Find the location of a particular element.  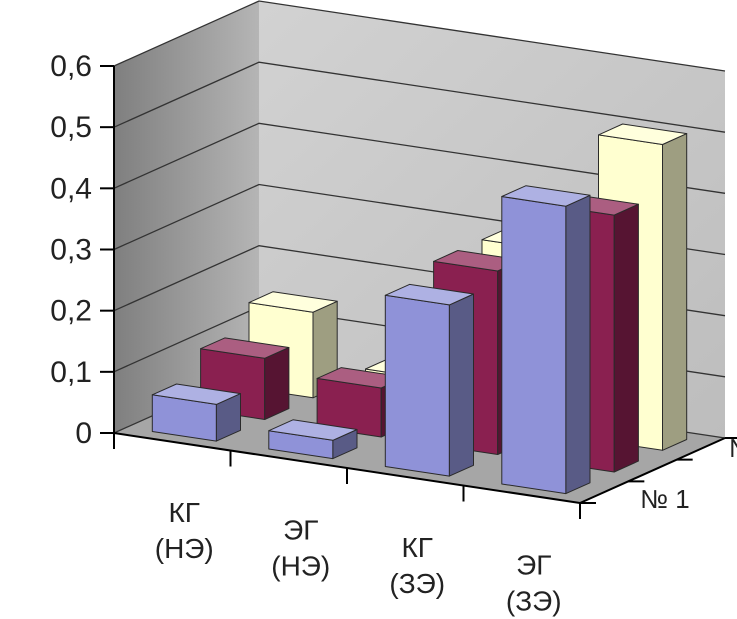

depth-axis is located at coordinates (652, 470).